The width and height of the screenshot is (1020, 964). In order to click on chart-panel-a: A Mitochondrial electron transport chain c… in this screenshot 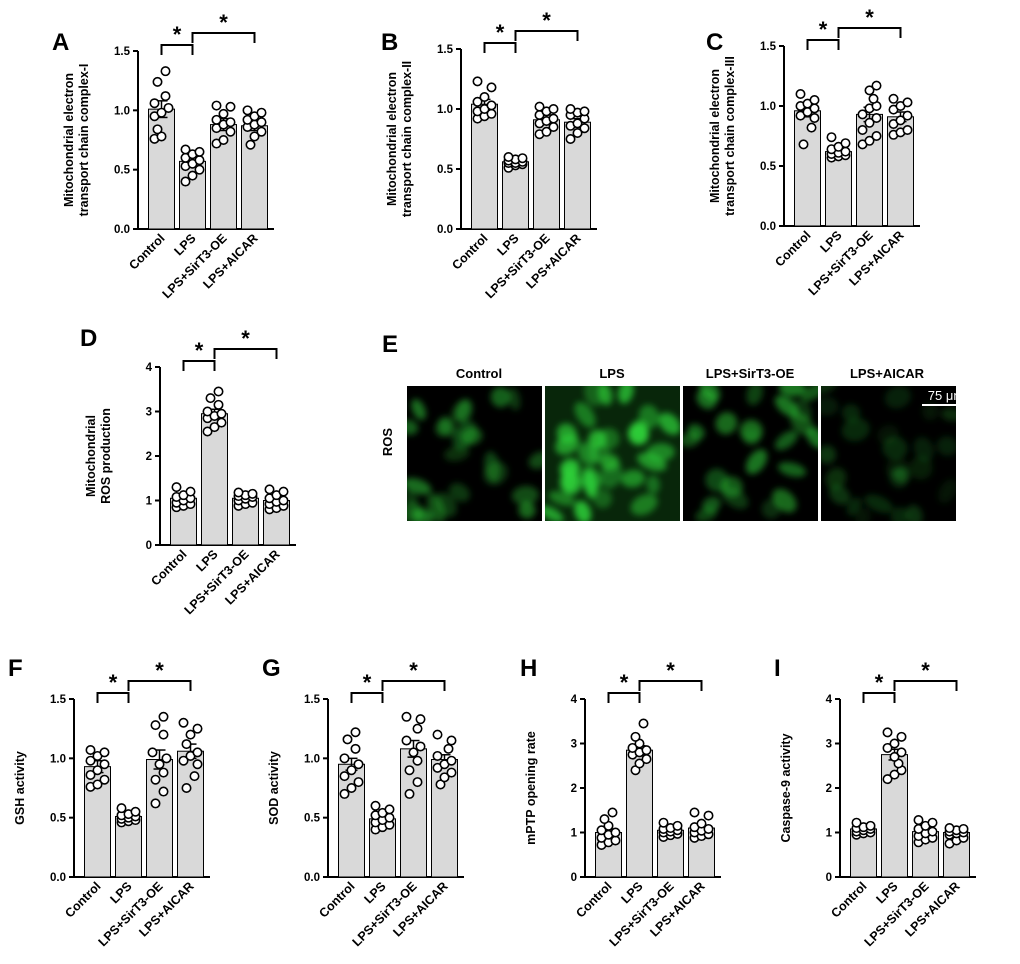, I will do `click(163, 155)`.